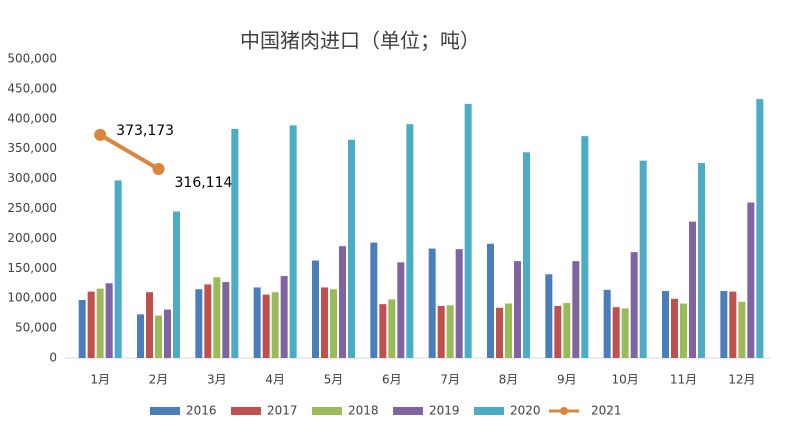 The image size is (787, 432). I want to click on x-tick-label: 4月, so click(275, 380).